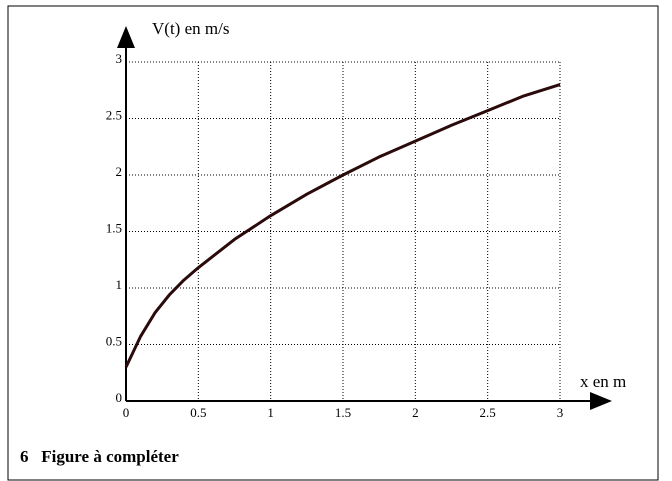 The height and width of the screenshot is (481, 672). Describe the element at coordinates (119, 58) in the screenshot. I see `y-tick-label: 3` at that location.